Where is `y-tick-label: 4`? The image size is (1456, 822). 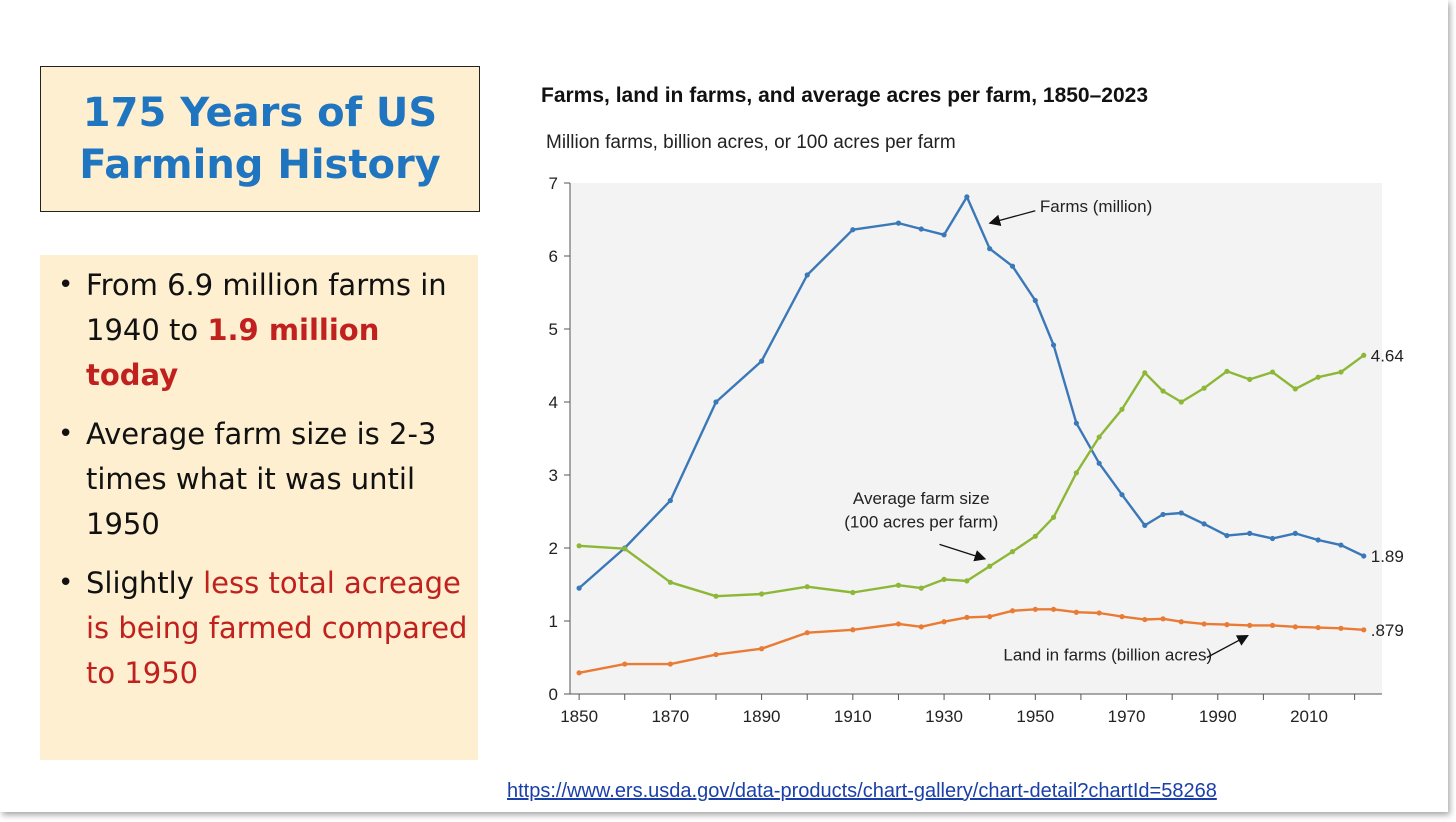
y-tick-label: 4 is located at coordinates (553, 402).